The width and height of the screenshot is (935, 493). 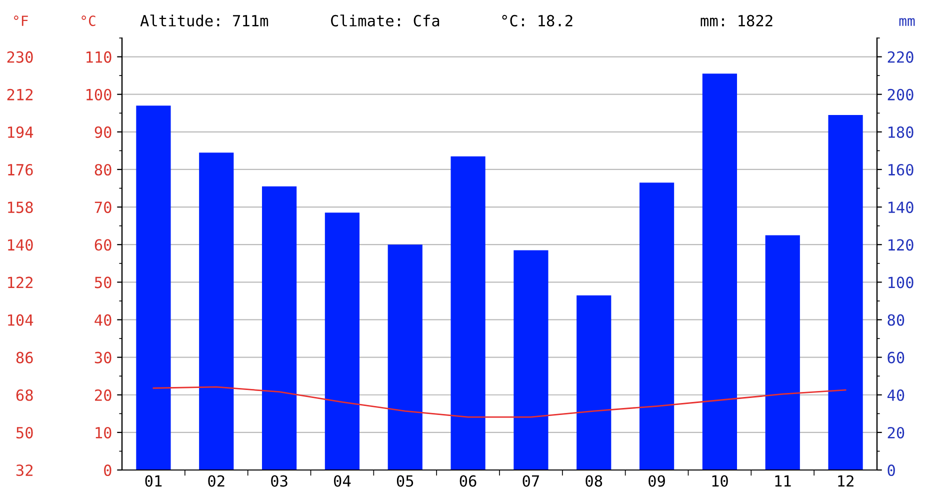 What do you see at coordinates (405, 481) in the screenshot?
I see `x-tick-label: 05` at bounding box center [405, 481].